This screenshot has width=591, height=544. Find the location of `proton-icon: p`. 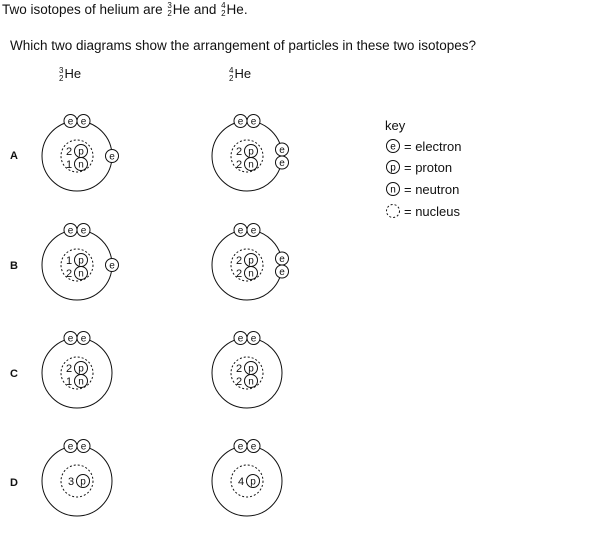

proton-icon: p is located at coordinates (393, 167).